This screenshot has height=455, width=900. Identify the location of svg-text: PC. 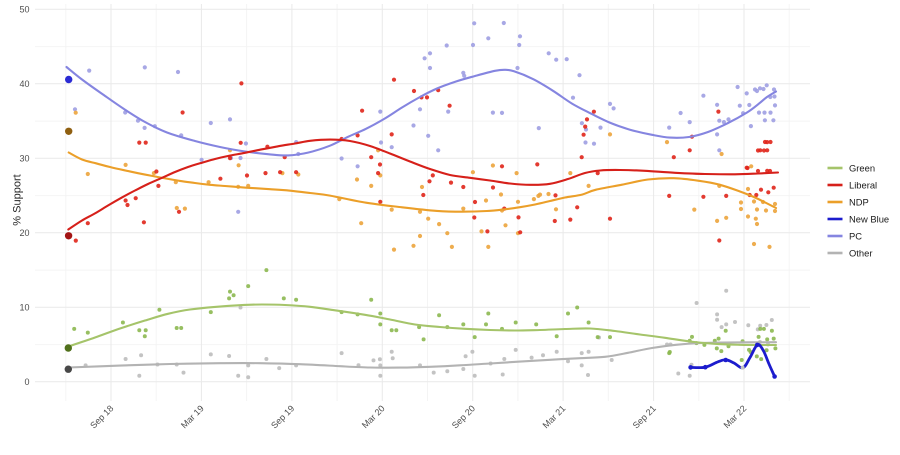
(855, 235).